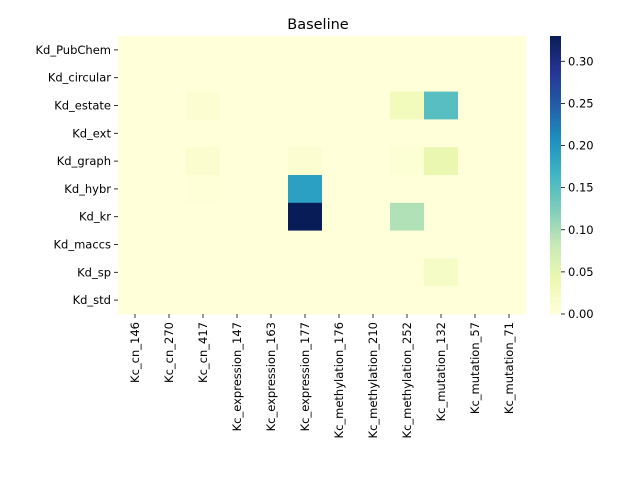  Describe the element at coordinates (339, 380) in the screenshot. I see `column-label: Kc_methylation_176` at that location.